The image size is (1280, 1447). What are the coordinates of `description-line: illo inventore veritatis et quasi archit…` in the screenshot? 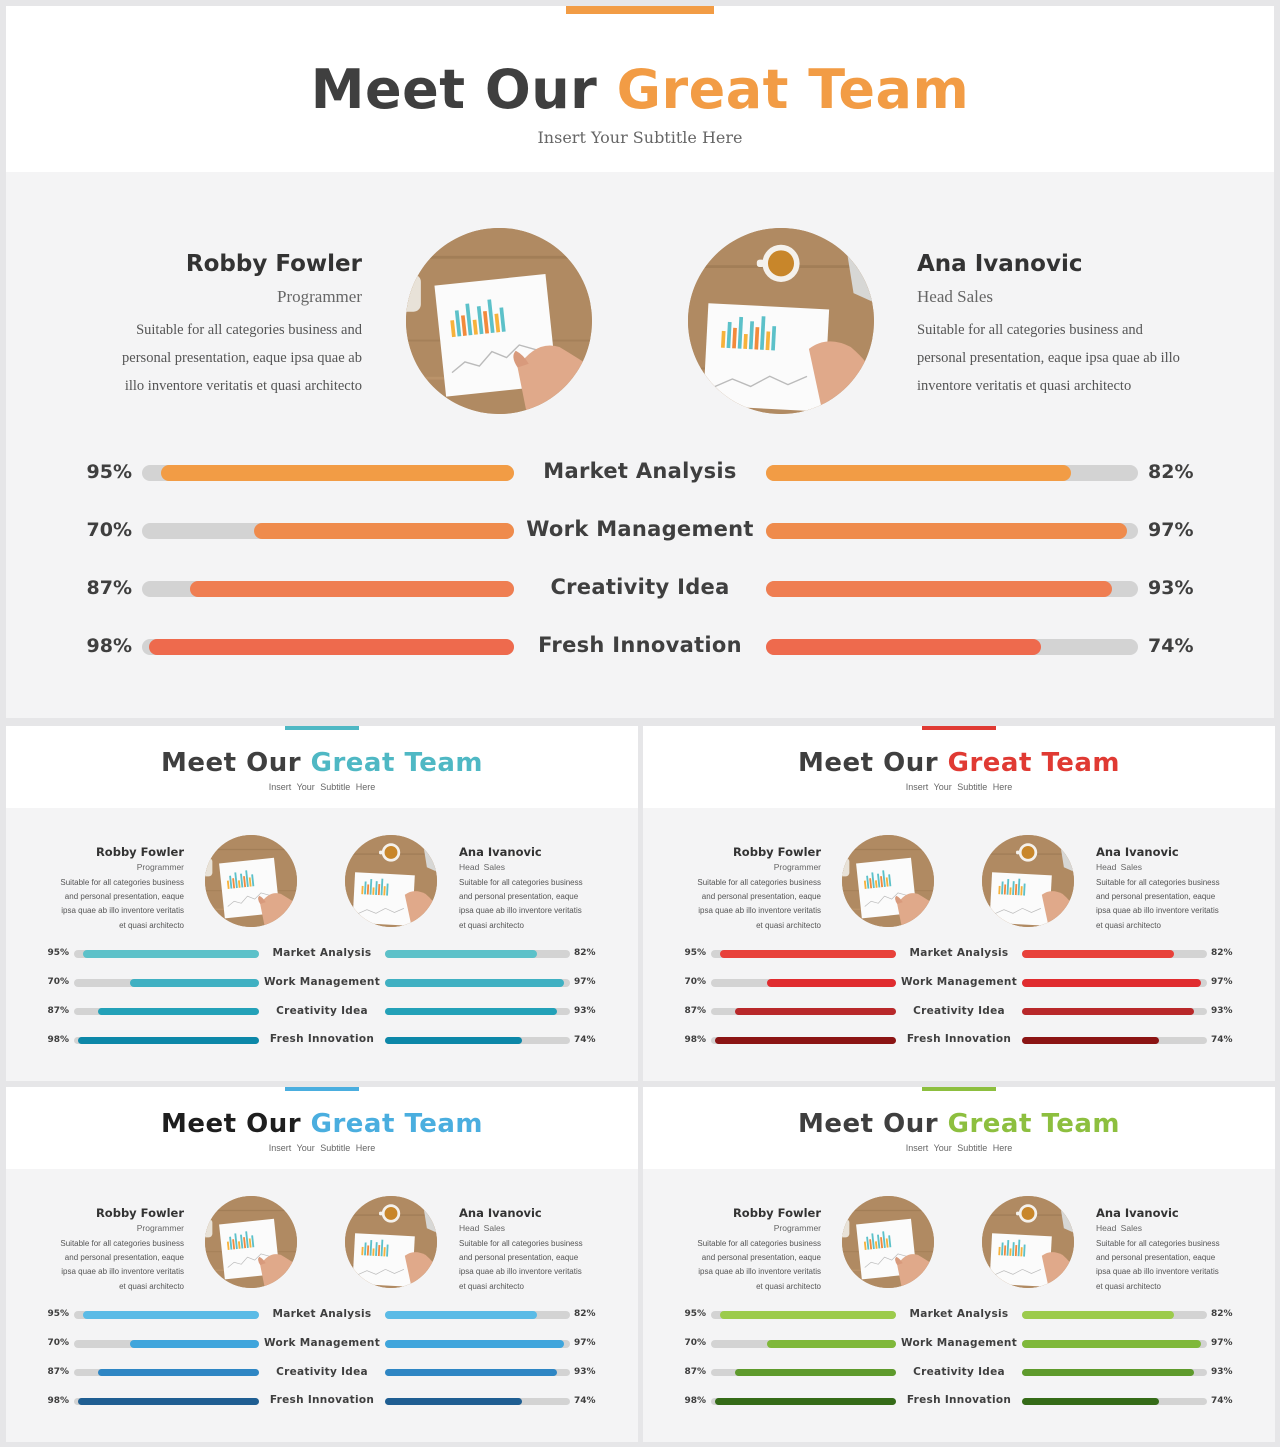 It's located at (243, 386).